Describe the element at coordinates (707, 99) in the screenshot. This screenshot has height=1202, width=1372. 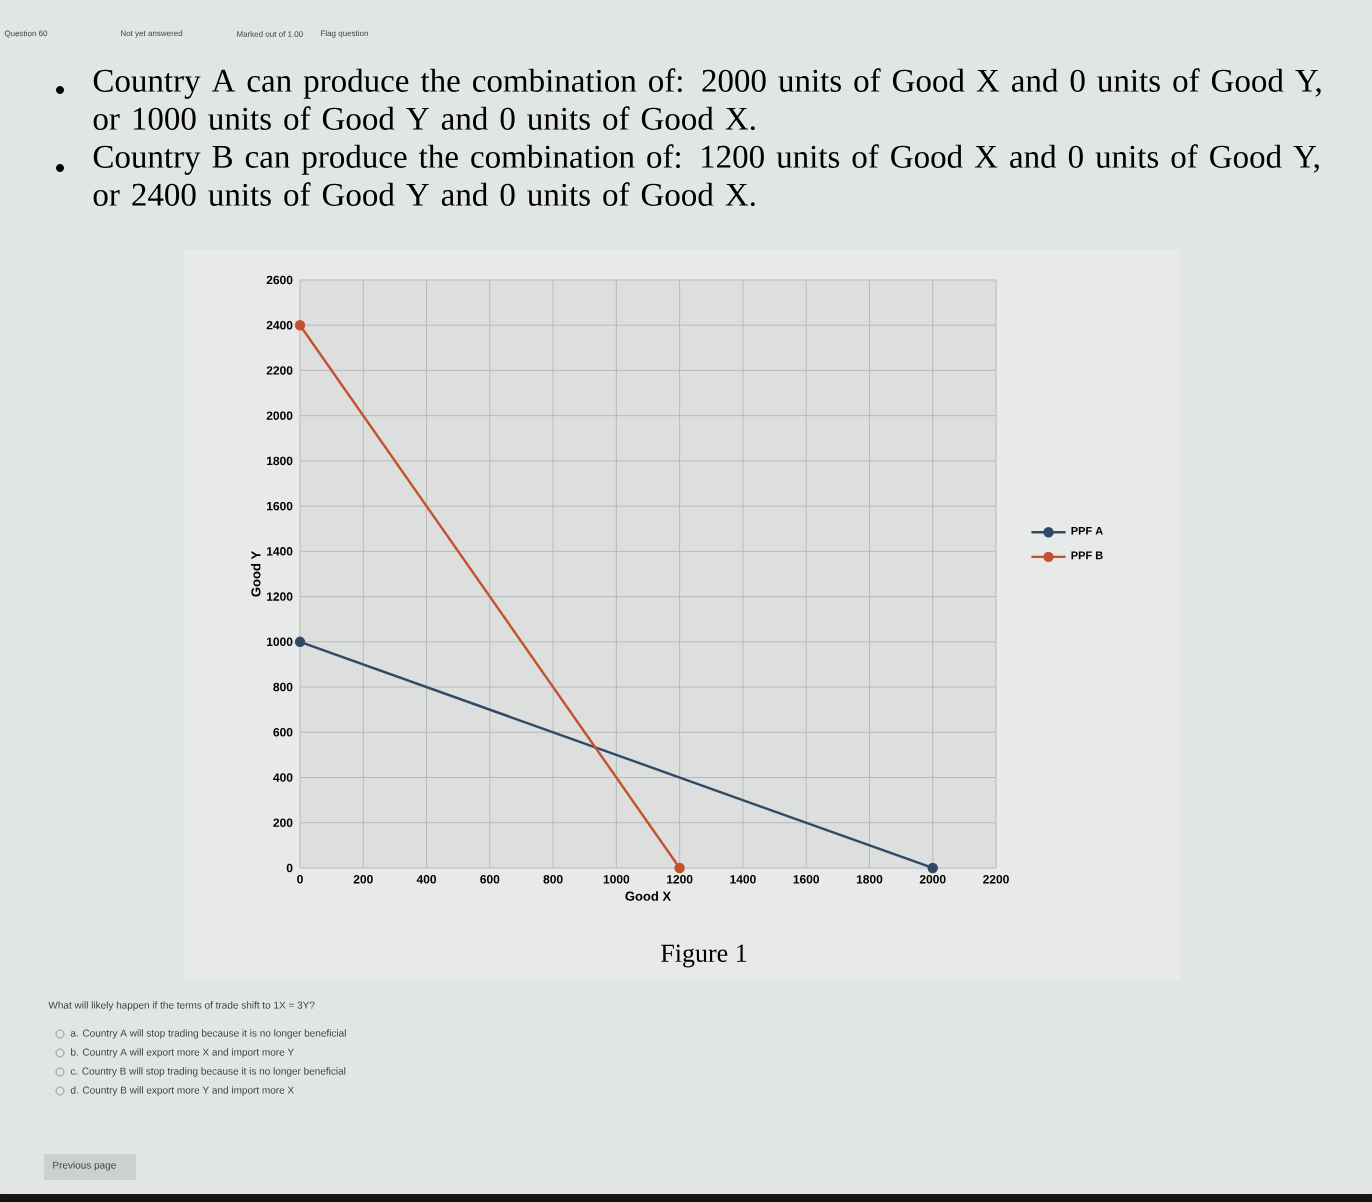
I see `chart-title: Country A can produce the combination of: 2000 units of Good X and 0 units of Good Y, or 1000 units of Good Y and 0 units of Good X.` at that location.